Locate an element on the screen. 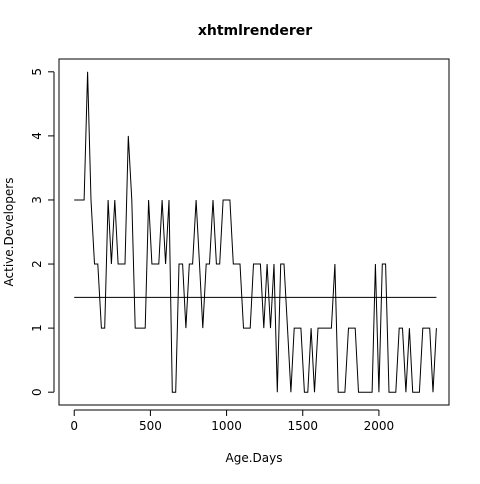 The width and height of the screenshot is (480, 484). x-axis-label: Age.Days is located at coordinates (254, 458).